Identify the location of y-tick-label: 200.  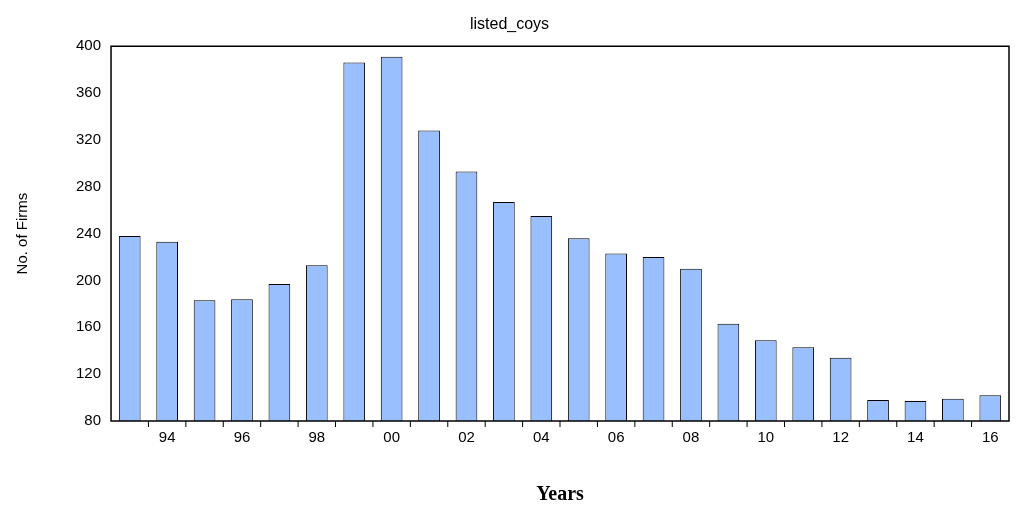
(89, 279).